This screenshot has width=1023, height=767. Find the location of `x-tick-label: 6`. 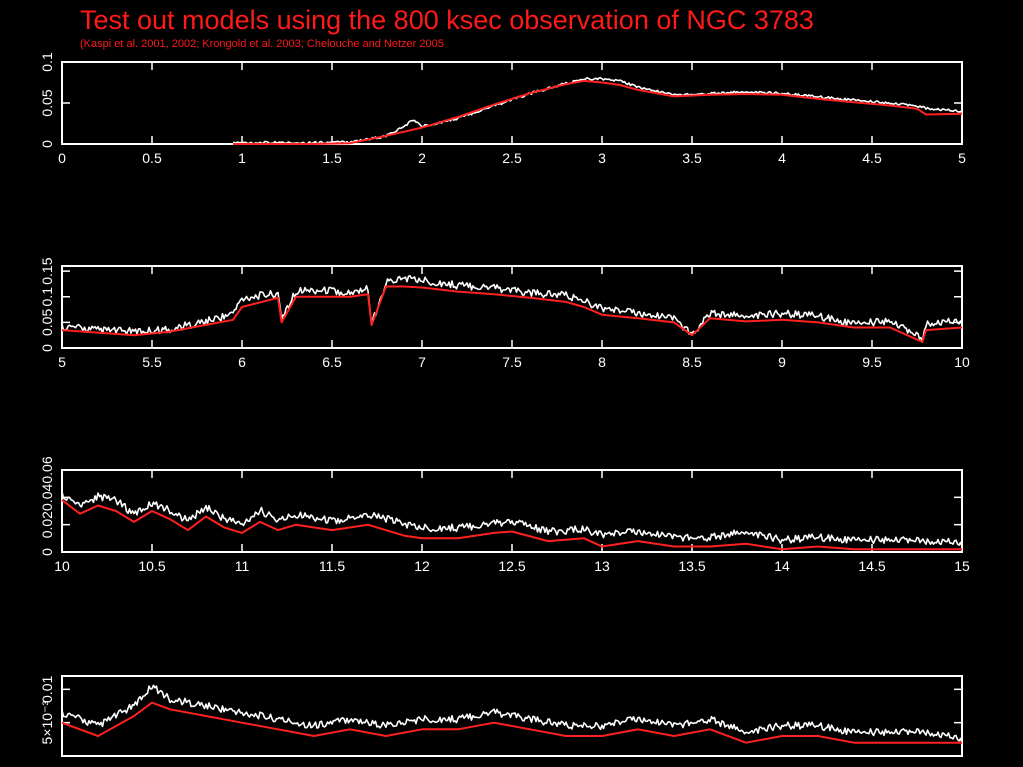

x-tick-label: 6 is located at coordinates (242, 362).